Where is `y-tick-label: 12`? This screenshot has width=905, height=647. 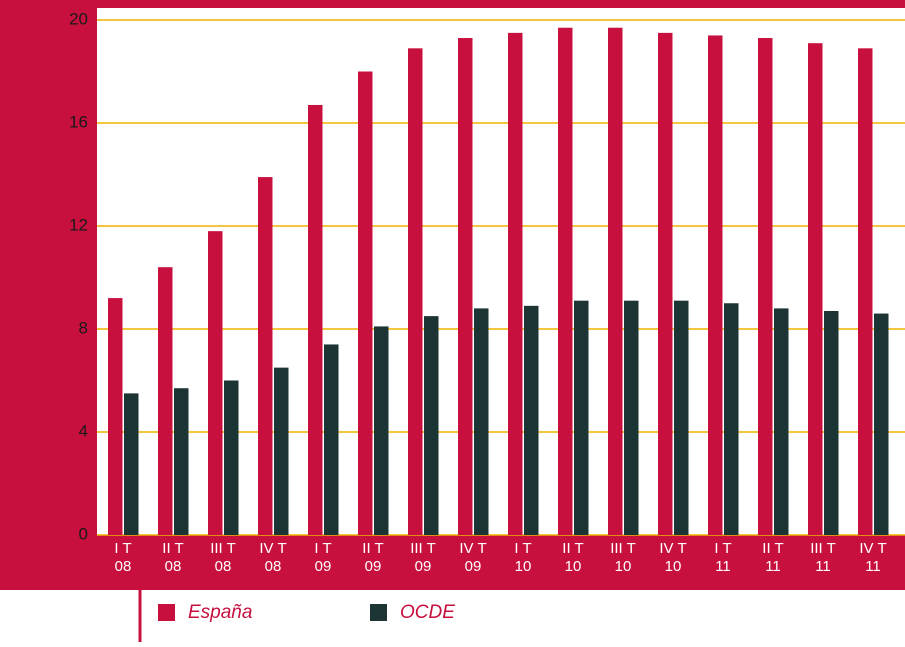
y-tick-label: 12 is located at coordinates (78, 224).